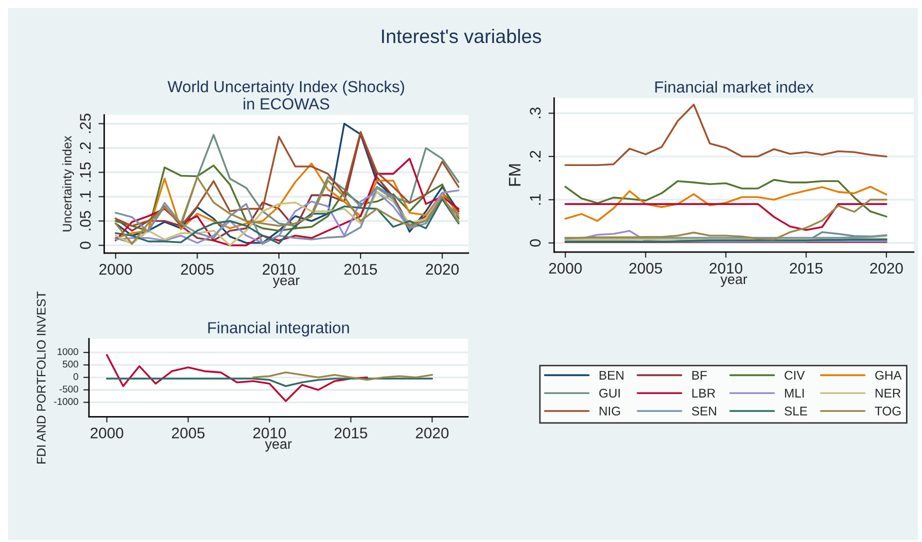 This screenshot has height=542, width=922. Describe the element at coordinates (612, 375) in the screenshot. I see `legend-label: BEN` at that location.